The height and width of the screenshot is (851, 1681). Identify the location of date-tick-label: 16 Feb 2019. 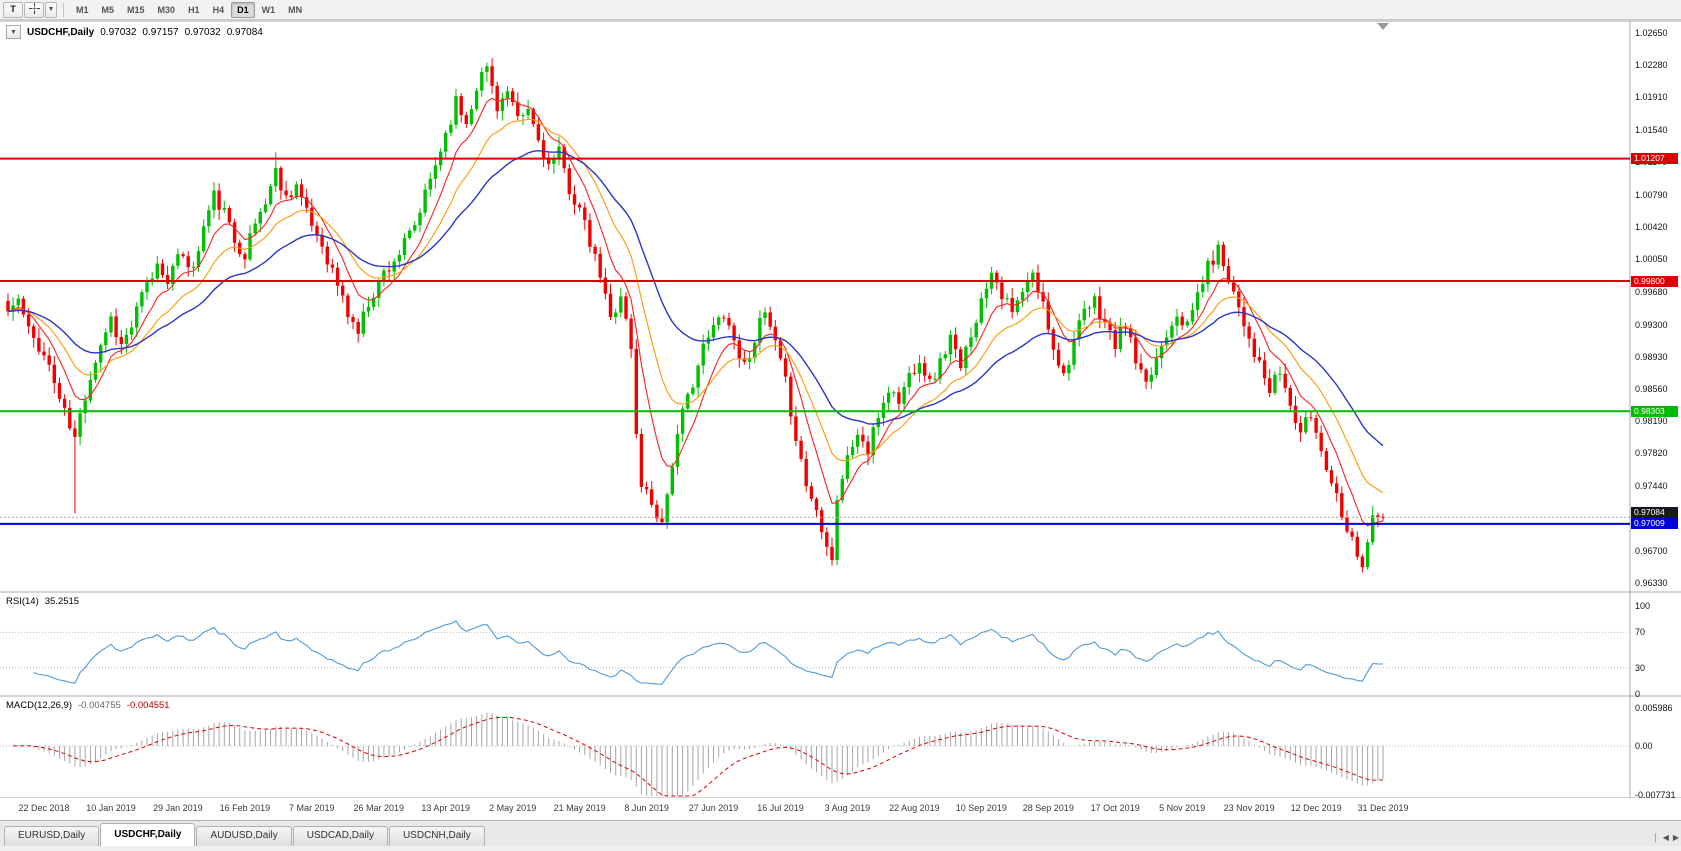
(245, 808).